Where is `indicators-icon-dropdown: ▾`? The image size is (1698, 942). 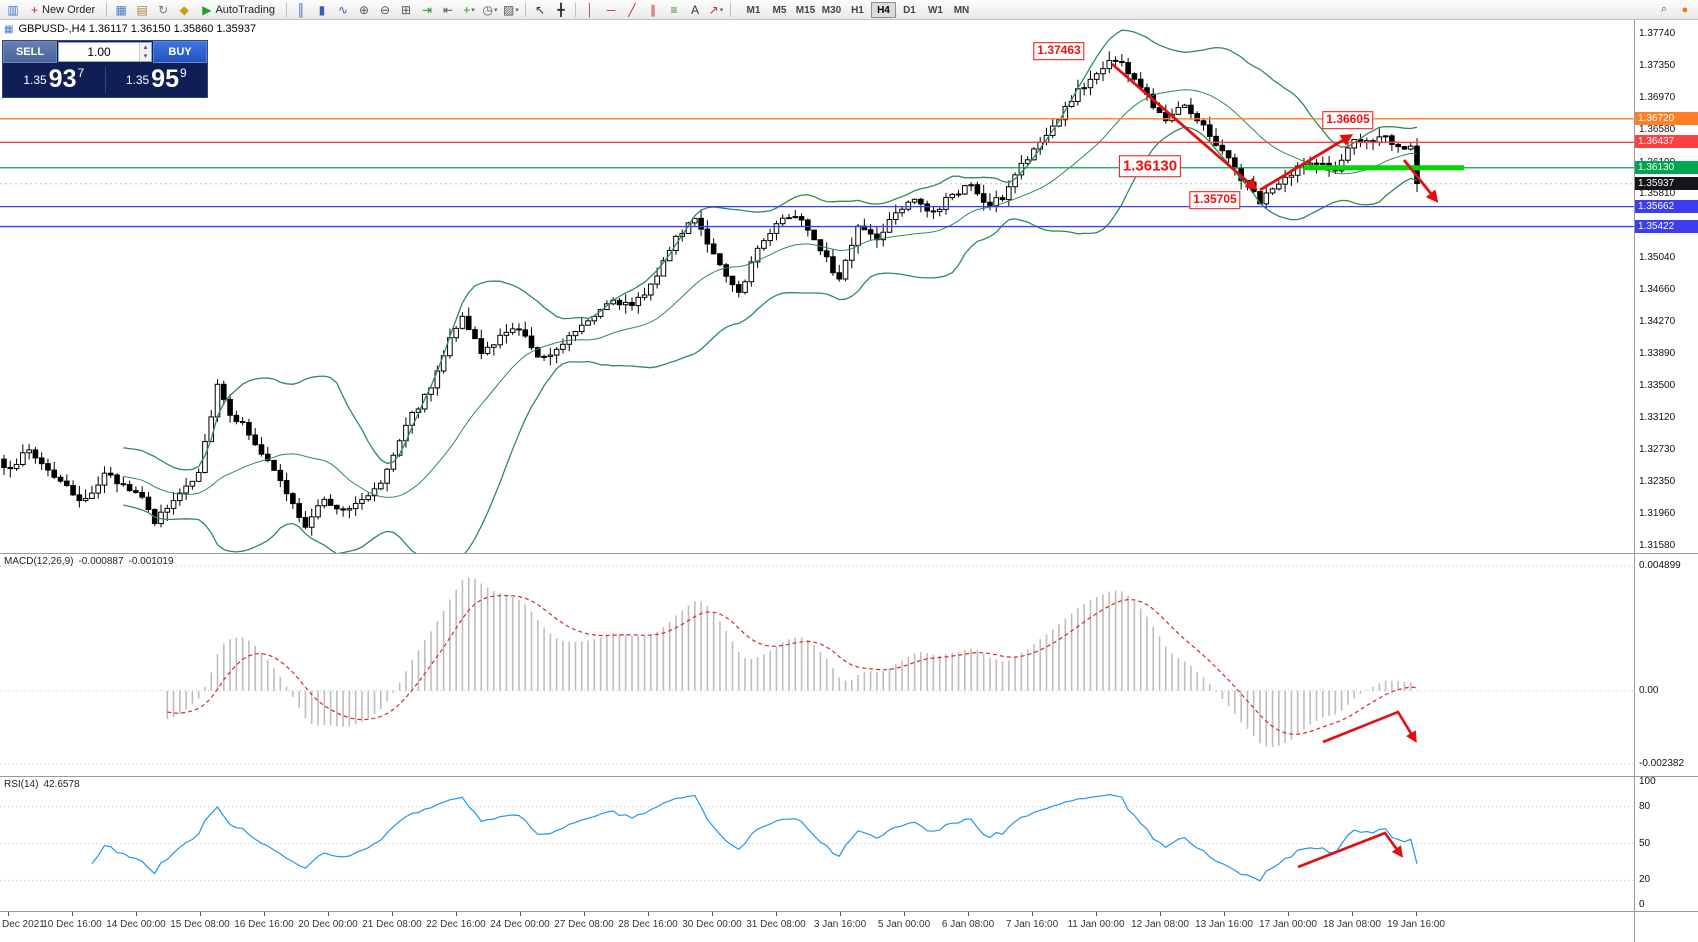
indicators-icon-dropdown: ▾ is located at coordinates (473, 10).